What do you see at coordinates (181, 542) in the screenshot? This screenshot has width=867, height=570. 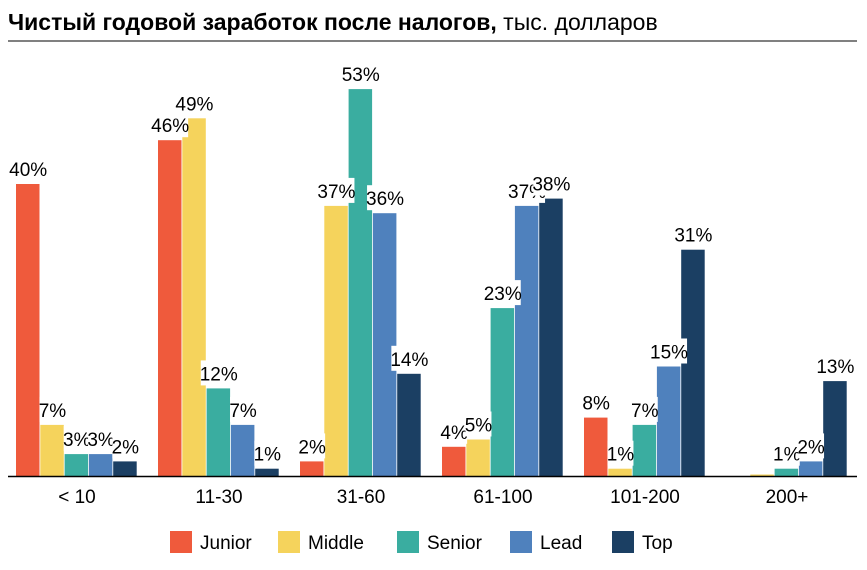 I see `legend-swatch-junior` at bounding box center [181, 542].